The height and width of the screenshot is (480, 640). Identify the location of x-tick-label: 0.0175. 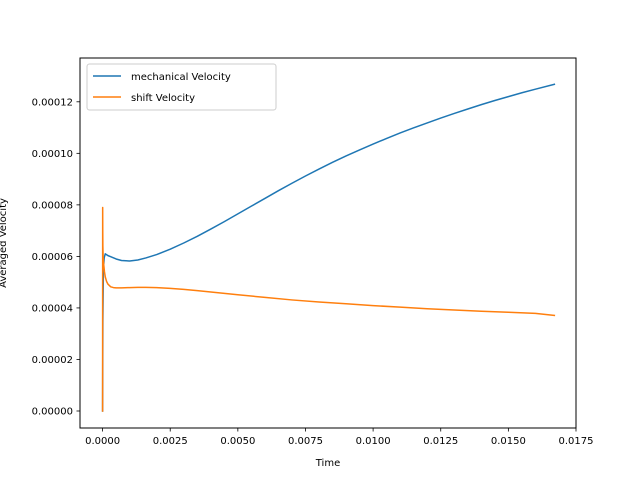
(576, 441).